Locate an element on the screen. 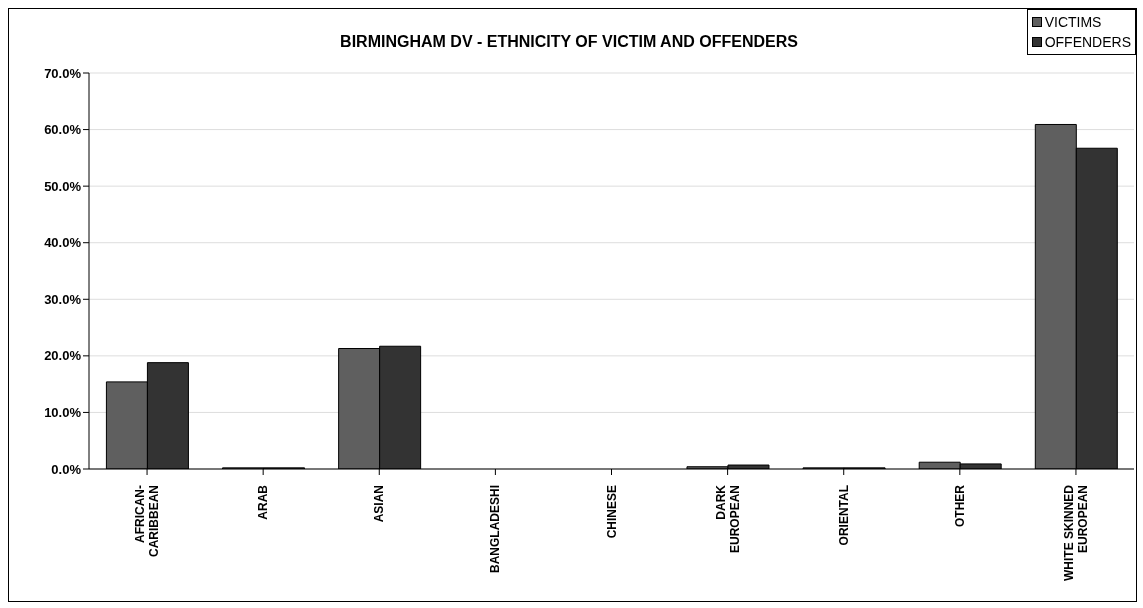  legend-label: VICTIMS is located at coordinates (1073, 22).